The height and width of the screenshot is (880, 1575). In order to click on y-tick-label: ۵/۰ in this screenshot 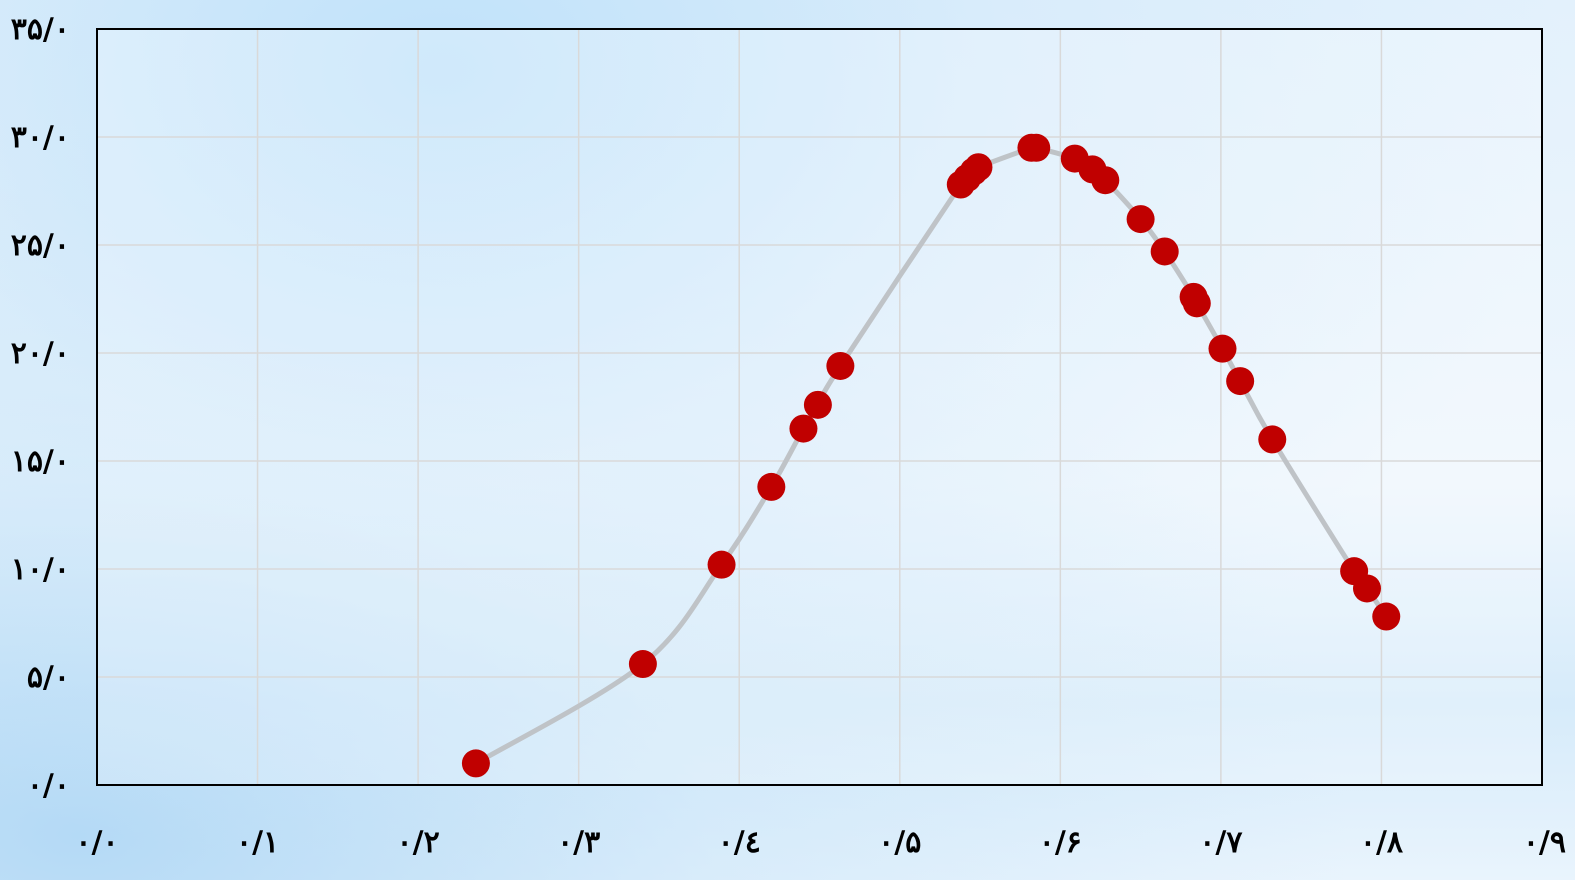, I will do `click(48, 677)`.